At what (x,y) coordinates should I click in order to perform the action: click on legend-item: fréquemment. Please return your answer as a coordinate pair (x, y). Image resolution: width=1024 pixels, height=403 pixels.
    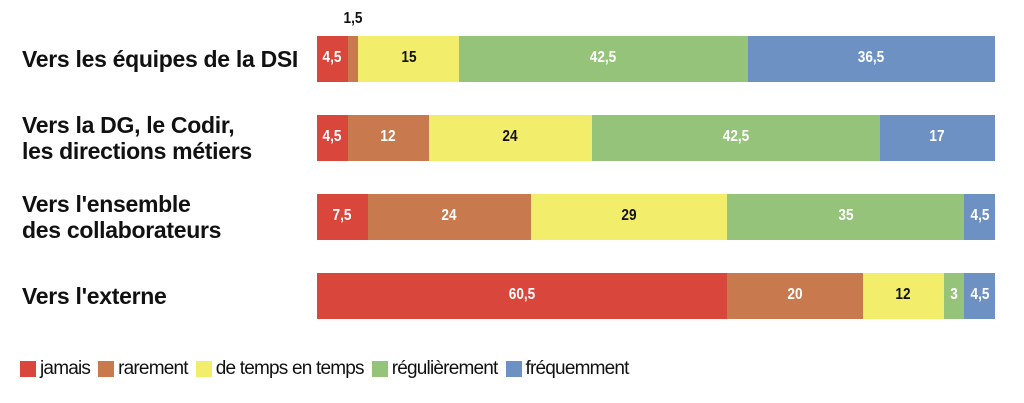
    Looking at the image, I should click on (567, 369).